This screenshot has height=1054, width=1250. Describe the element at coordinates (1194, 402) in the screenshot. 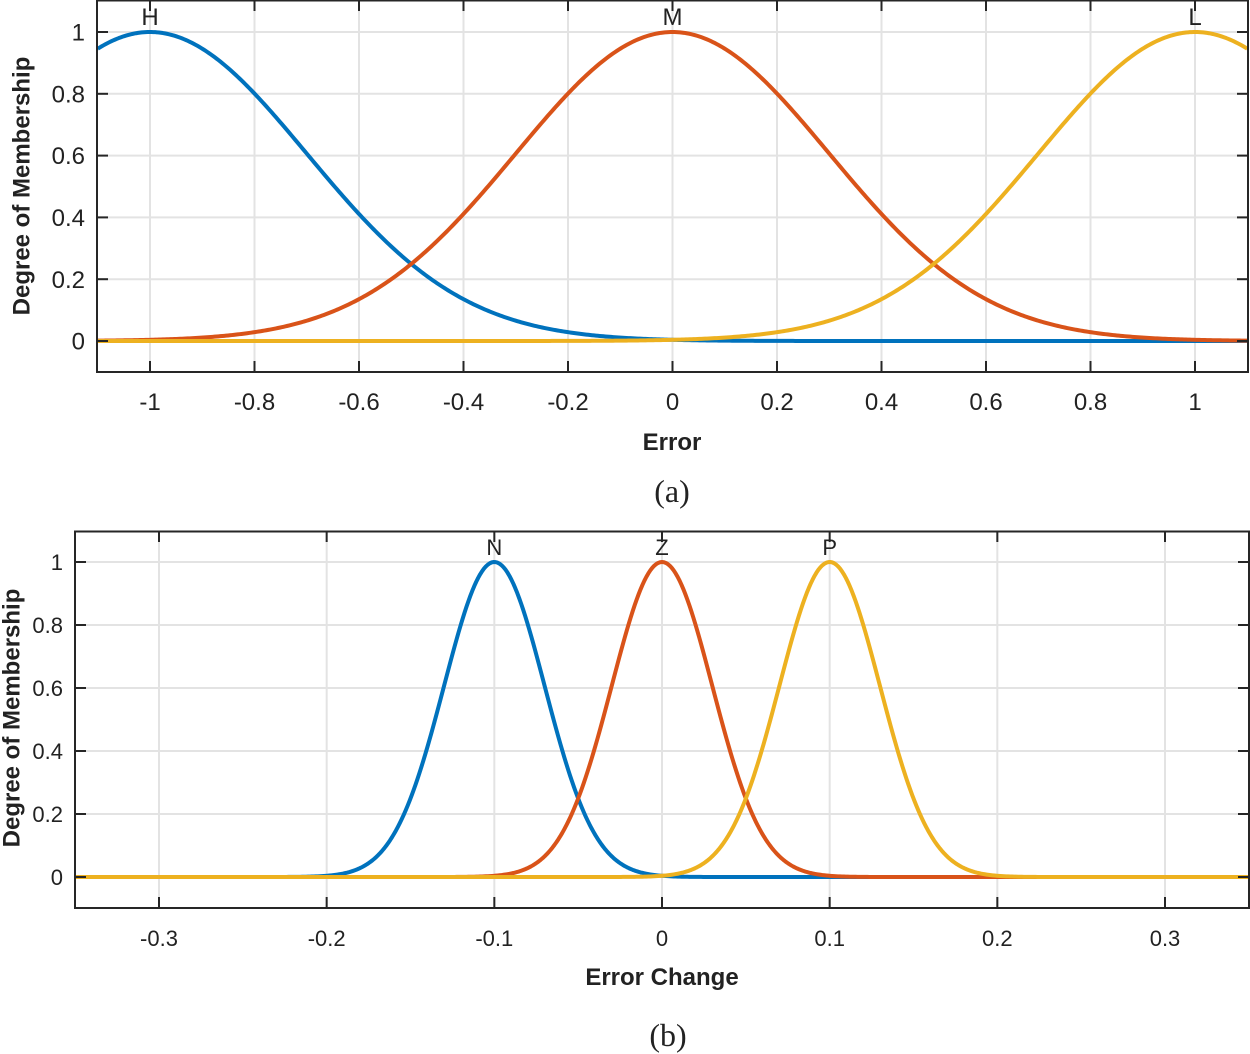

I see `x-tick-label: 1` at that location.